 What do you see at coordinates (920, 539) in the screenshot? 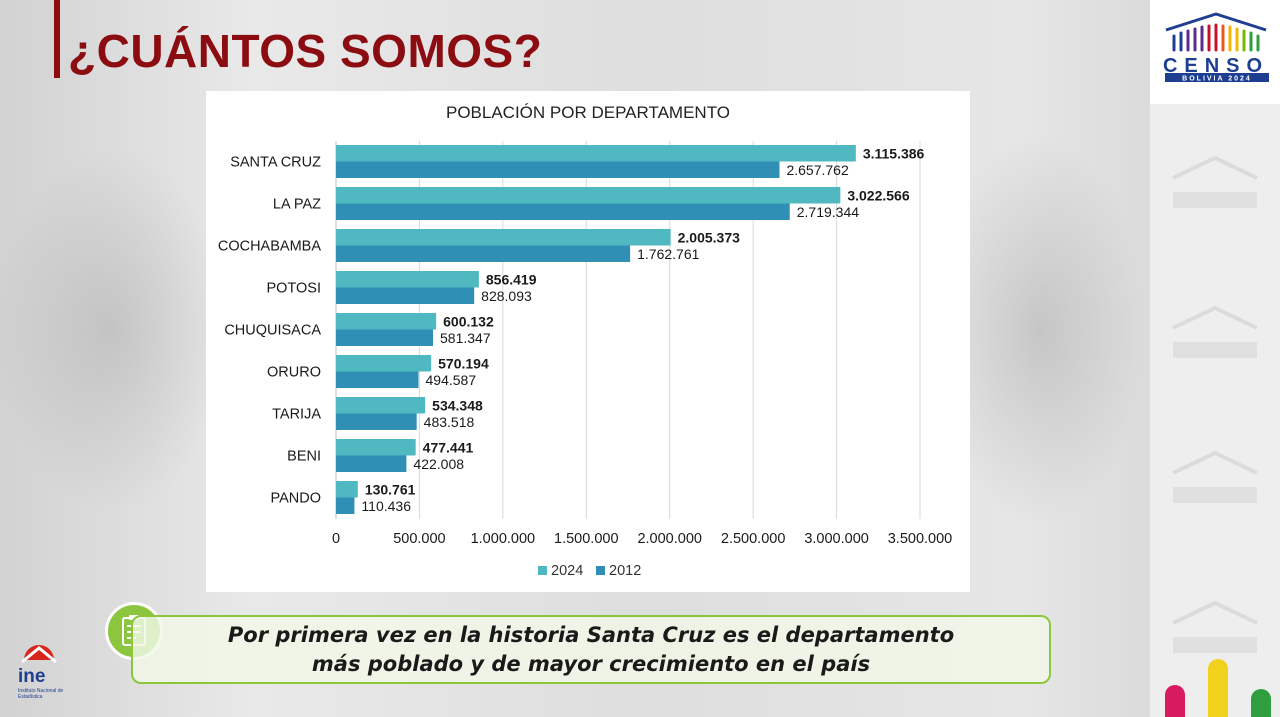
I see `x-tick-label: 3.500.000` at bounding box center [920, 539].